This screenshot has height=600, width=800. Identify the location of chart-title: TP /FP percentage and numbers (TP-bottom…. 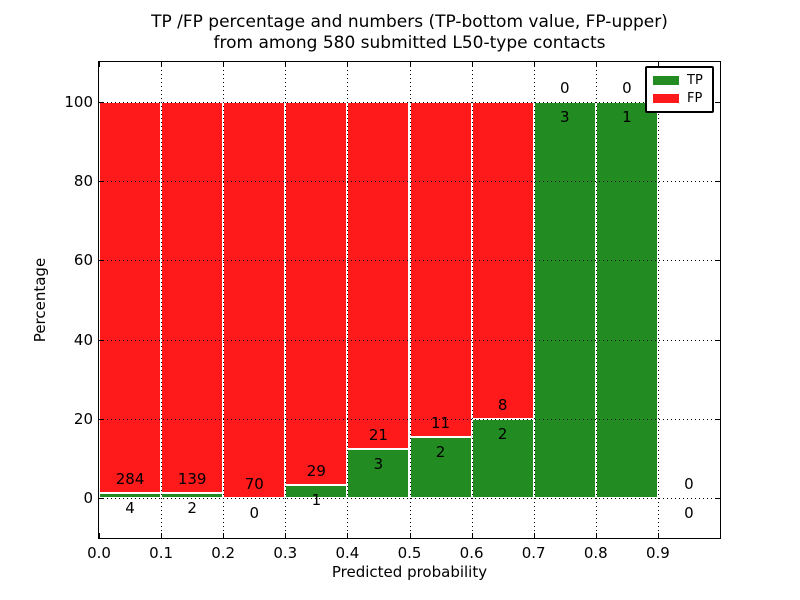
(409, 33).